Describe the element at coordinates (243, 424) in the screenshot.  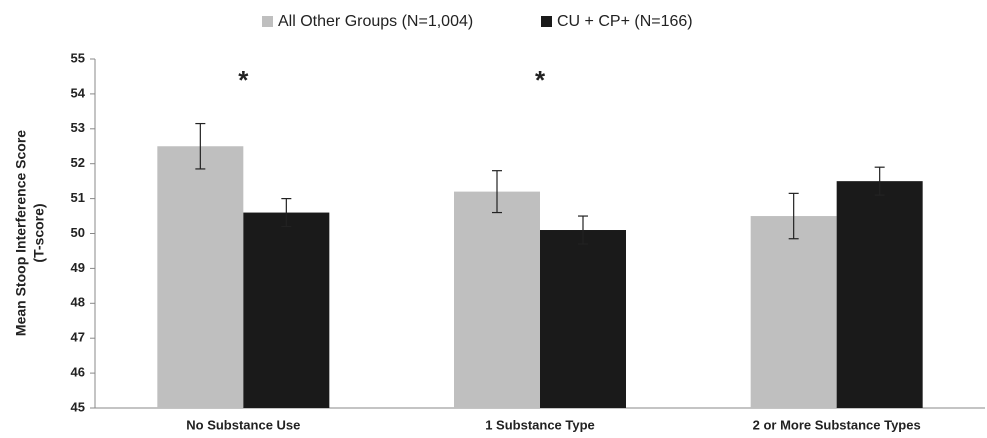
I see `x-tick-label: No Substance Use` at that location.